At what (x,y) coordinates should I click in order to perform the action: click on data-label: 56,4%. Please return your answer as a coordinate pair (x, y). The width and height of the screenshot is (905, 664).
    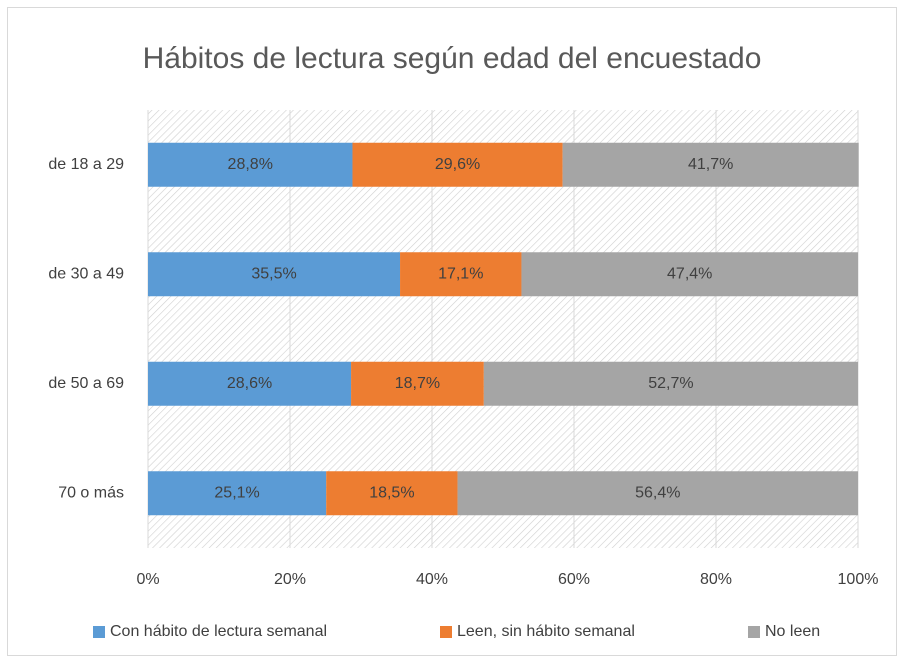
    Looking at the image, I should click on (657, 492).